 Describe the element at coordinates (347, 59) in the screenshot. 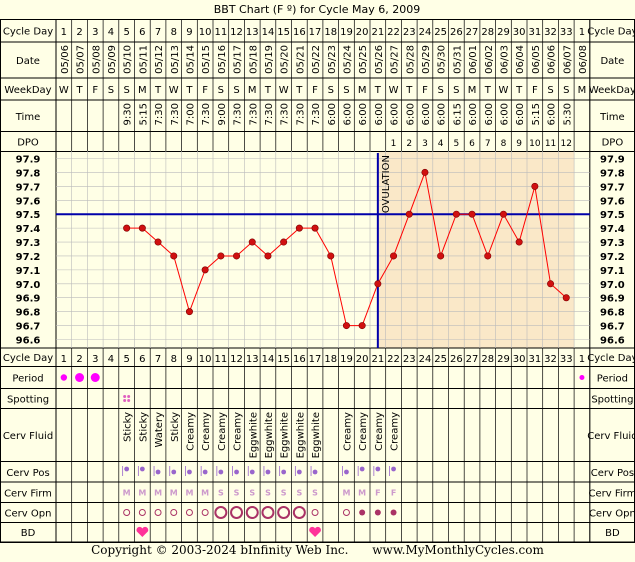

I see `date-label: 05/24` at that location.